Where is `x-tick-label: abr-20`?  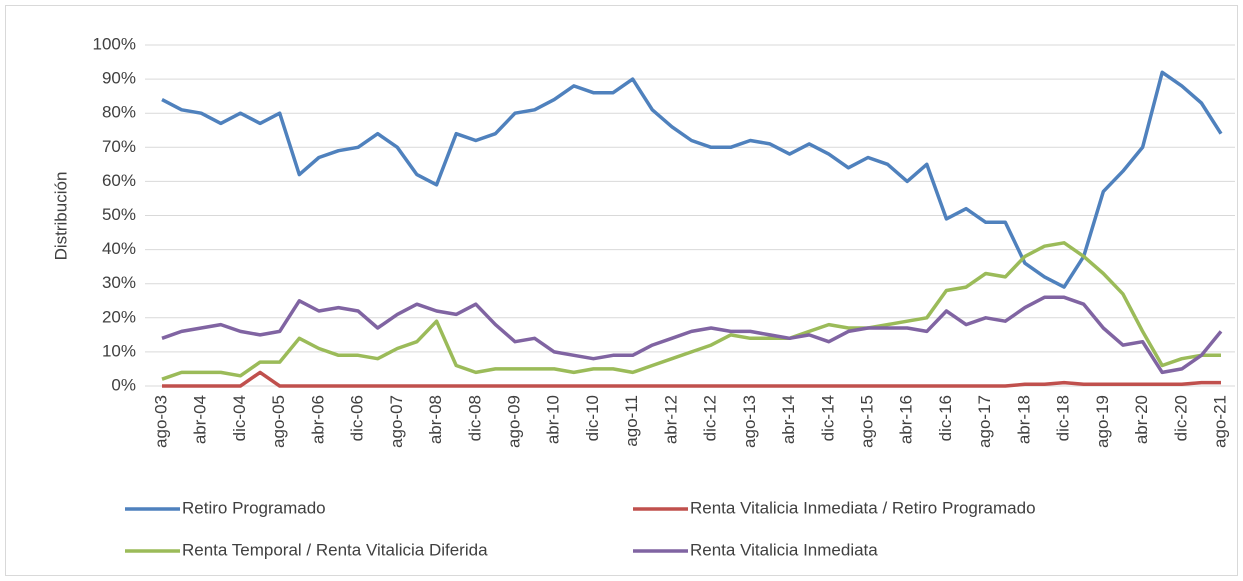 x-tick-label: abr-20 is located at coordinates (1141, 419).